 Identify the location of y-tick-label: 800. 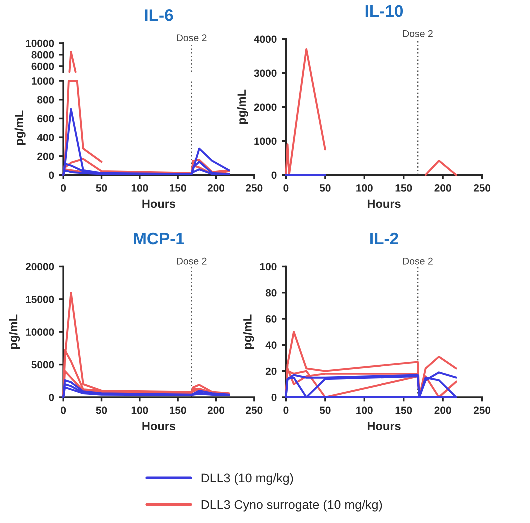
(46, 100).